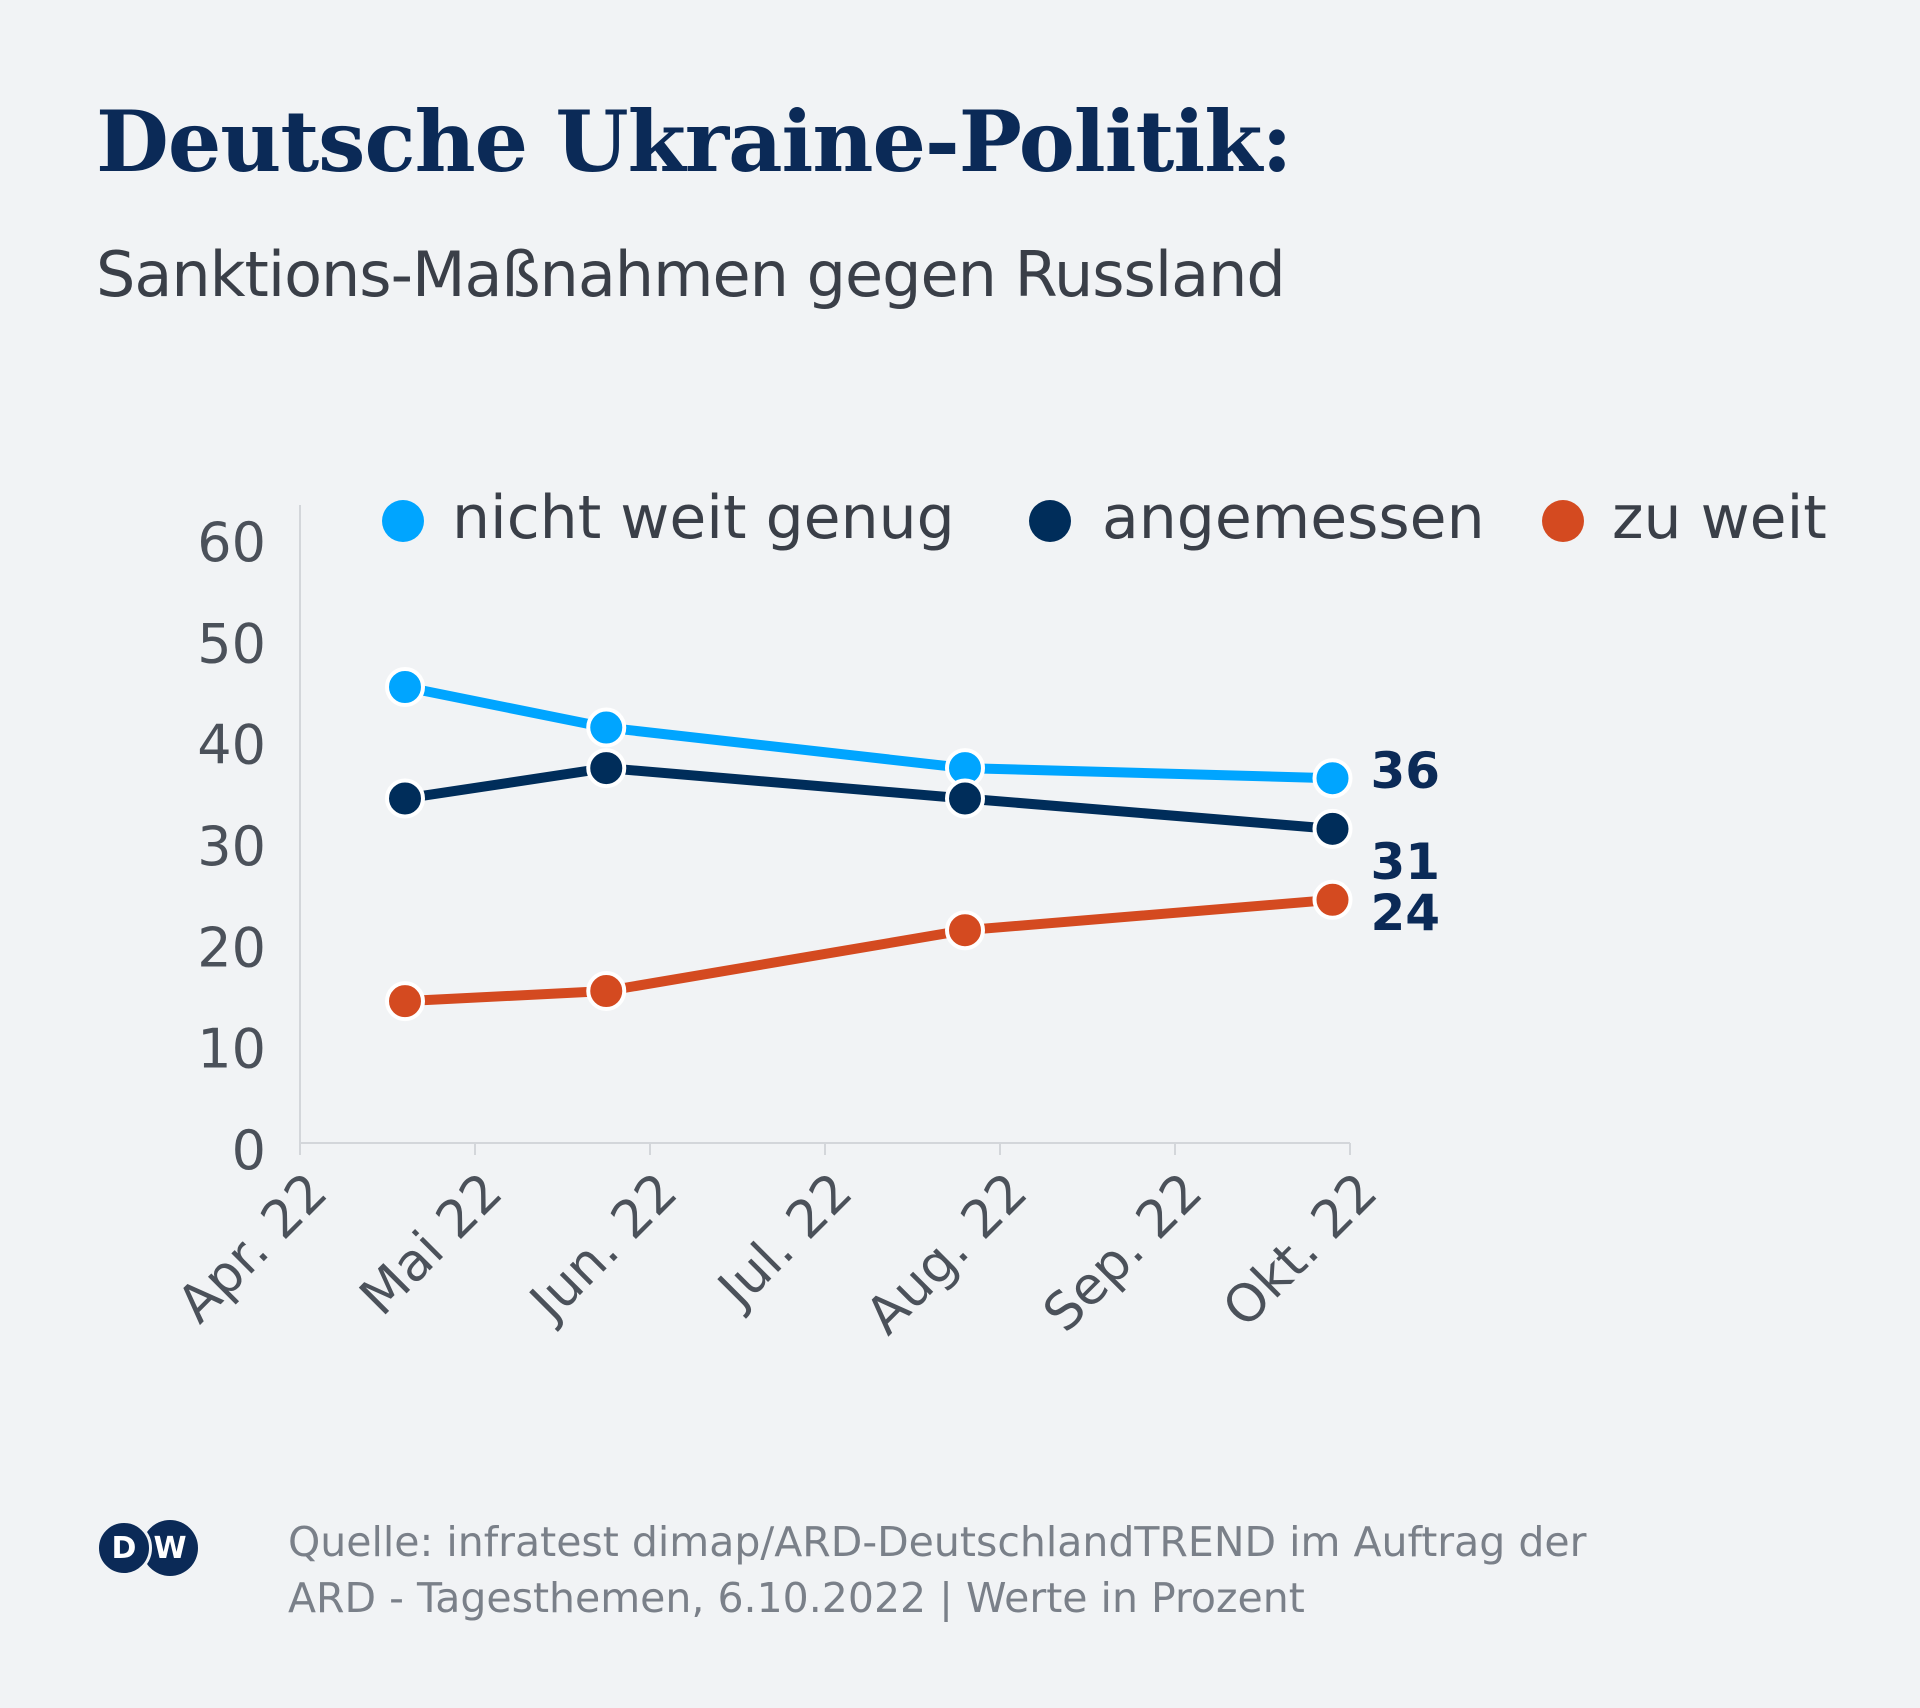 Image resolution: width=1920 pixels, height=1708 pixels. I want to click on chart-title: Deutsche Ukraine-Politik:, so click(694, 141).